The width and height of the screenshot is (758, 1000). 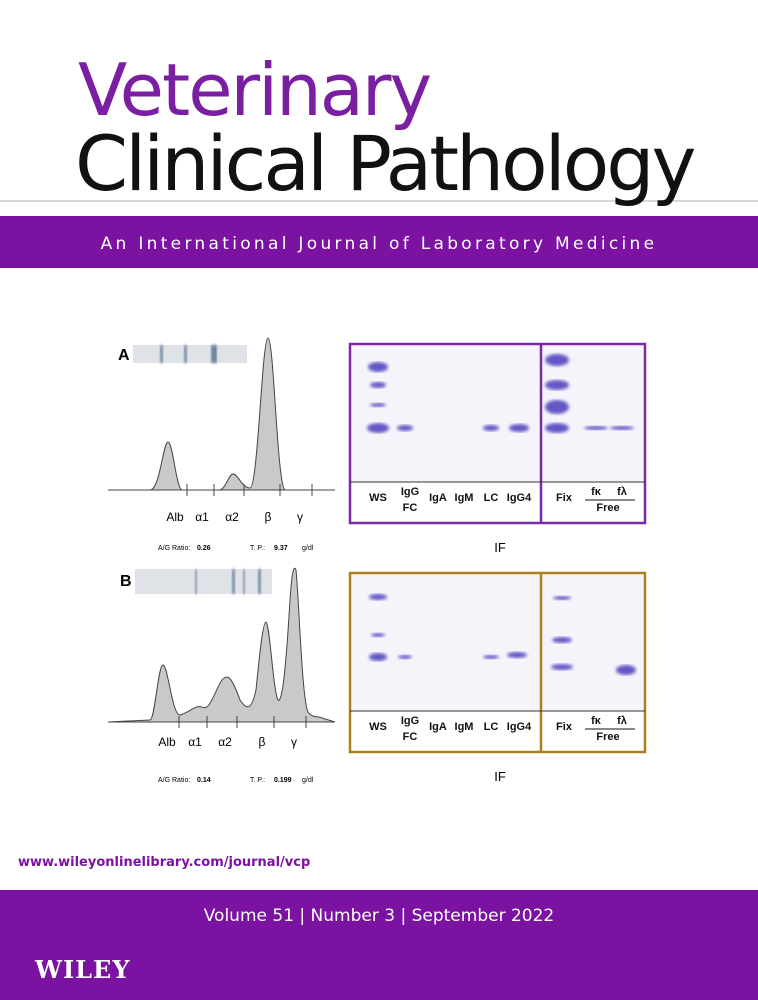 What do you see at coordinates (379, 916) in the screenshot?
I see `issue: Volume 51 | Number 3 | September 2022` at bounding box center [379, 916].